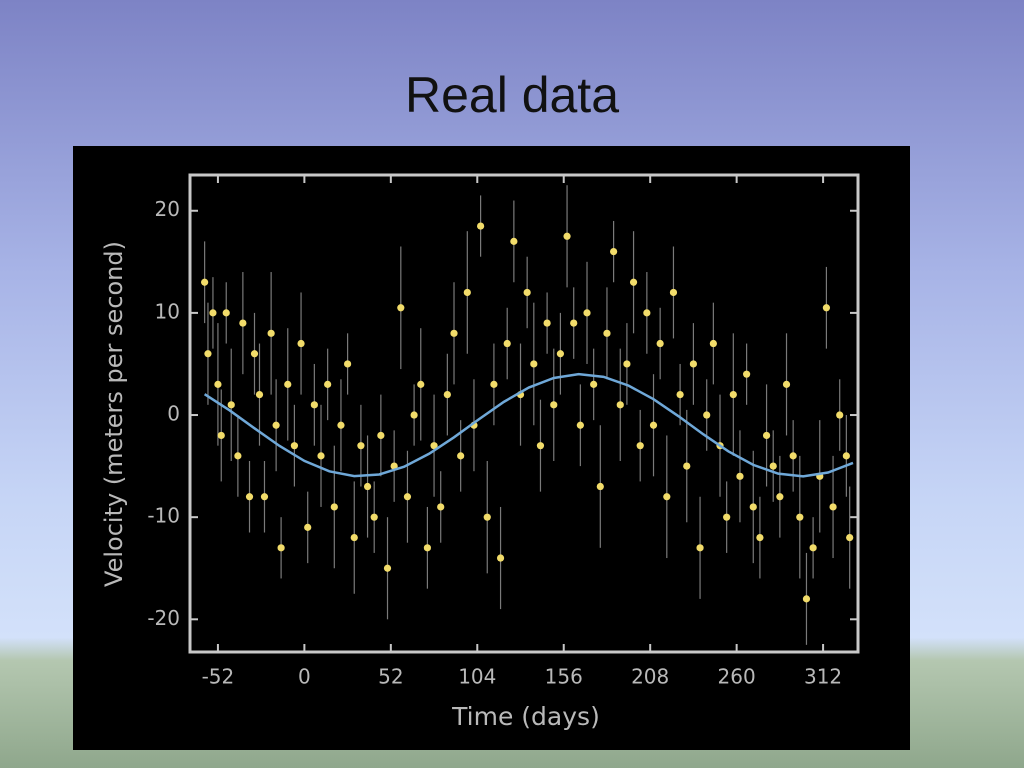 This screenshot has height=768, width=1024. Describe the element at coordinates (167, 311) in the screenshot. I see `y-tick-label: 10` at that location.